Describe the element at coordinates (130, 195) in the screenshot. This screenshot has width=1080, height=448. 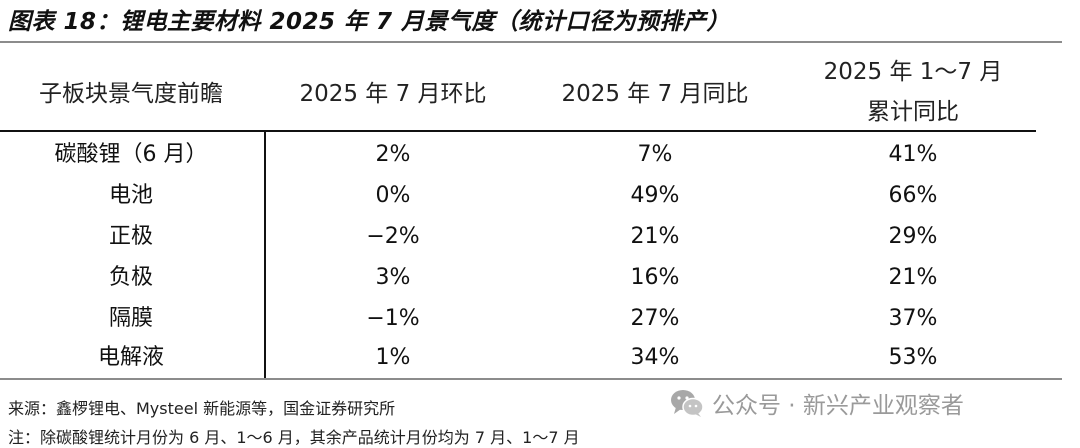
I see `row-label: 电池` at that location.